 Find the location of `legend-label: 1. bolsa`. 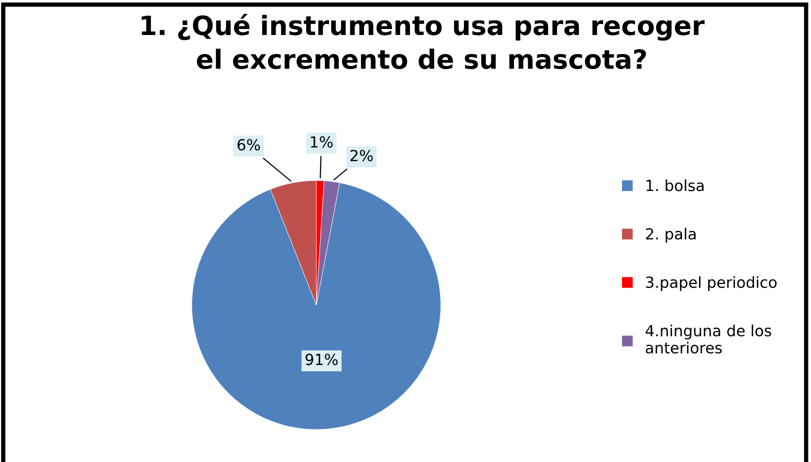

legend-label: 1. bolsa is located at coordinates (675, 185).